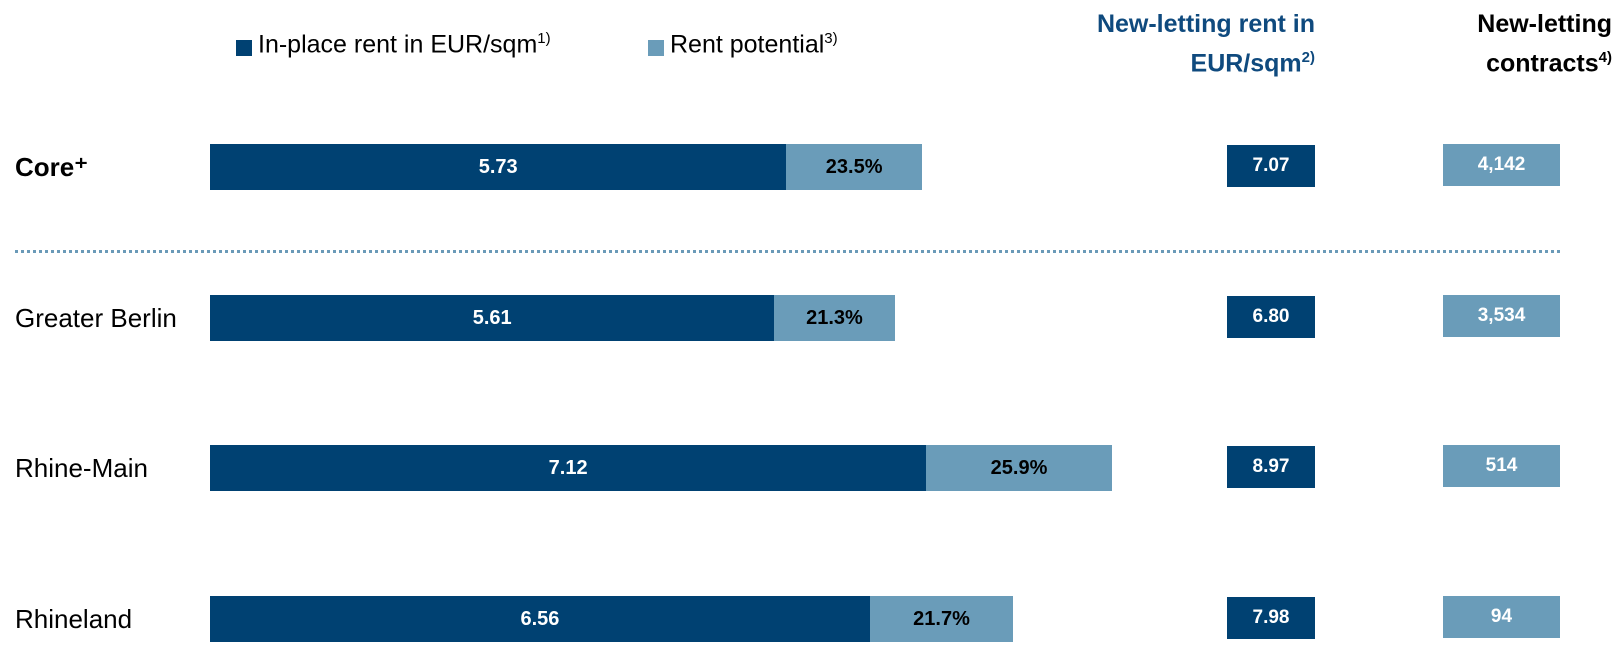  I want to click on bar: 5.61, so click(492, 318).